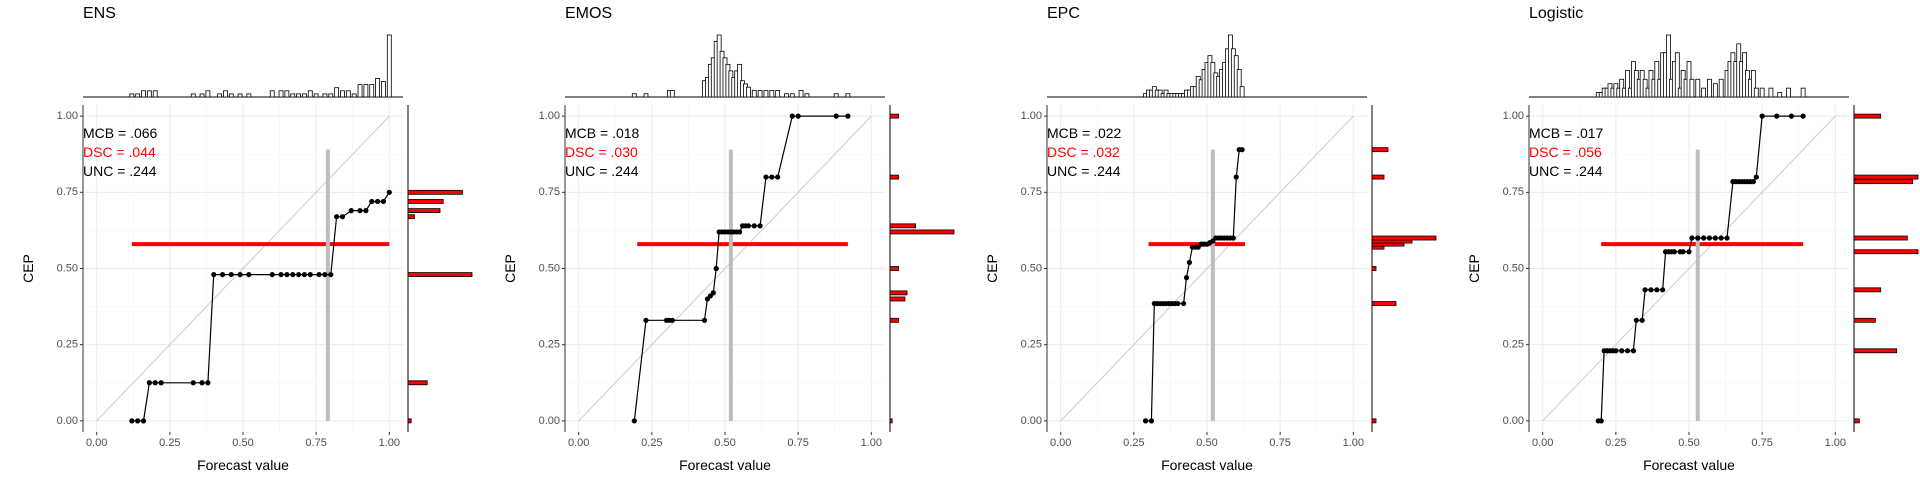 This screenshot has height=480, width=1920. Describe the element at coordinates (1566, 133) in the screenshot. I see `mcb-stat: MCB = .017` at that location.